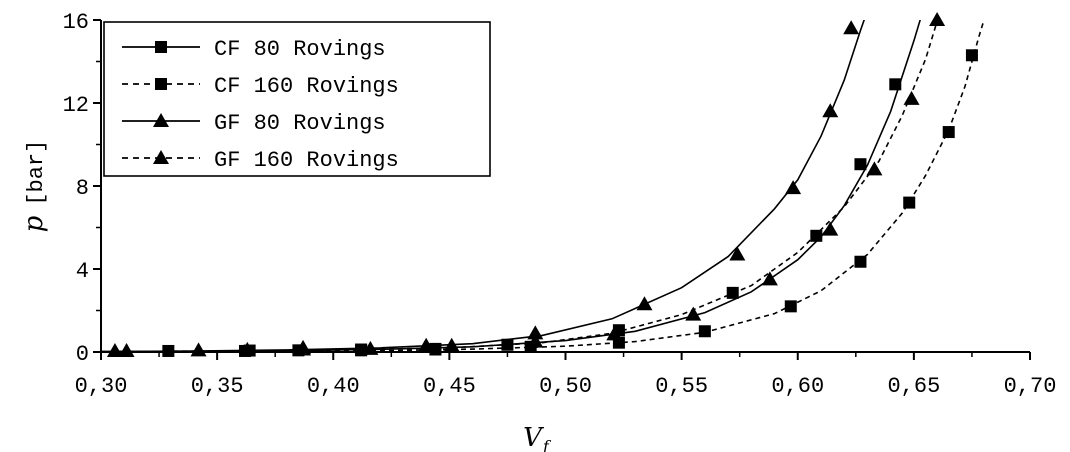  Describe the element at coordinates (34, 186) in the screenshot. I see `y-axis-title: p[bar]` at that location.